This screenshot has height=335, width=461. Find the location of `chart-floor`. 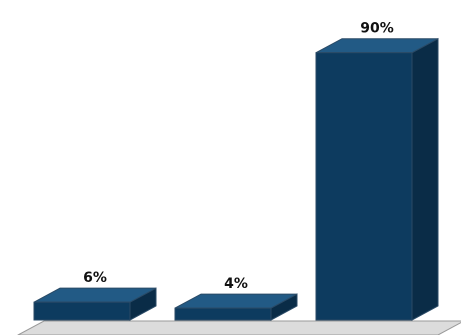

chart-floor is located at coordinates (239, 328).